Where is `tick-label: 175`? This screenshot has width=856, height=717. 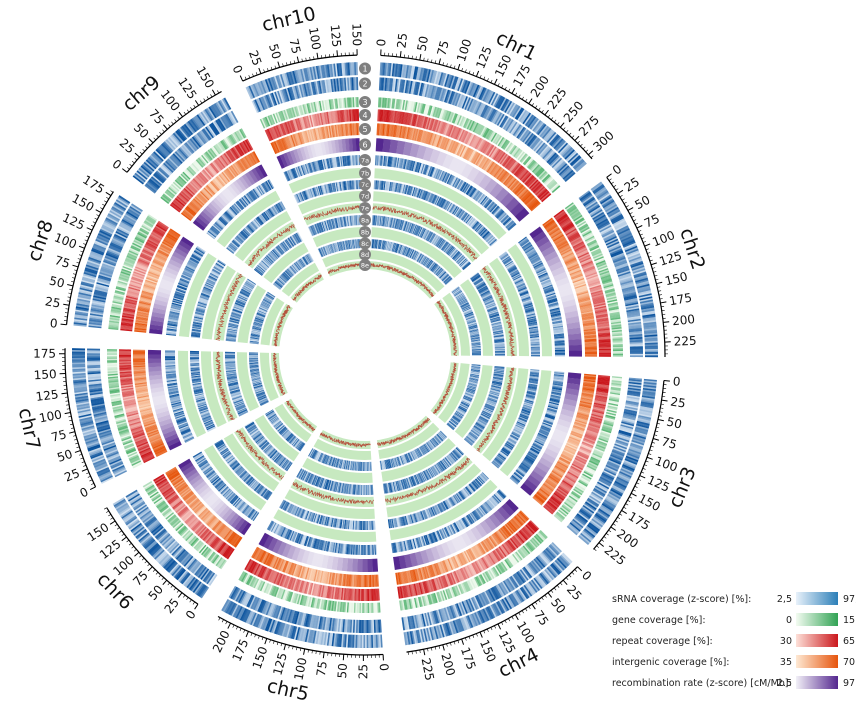 tick-label: 175 is located at coordinates (680, 300).